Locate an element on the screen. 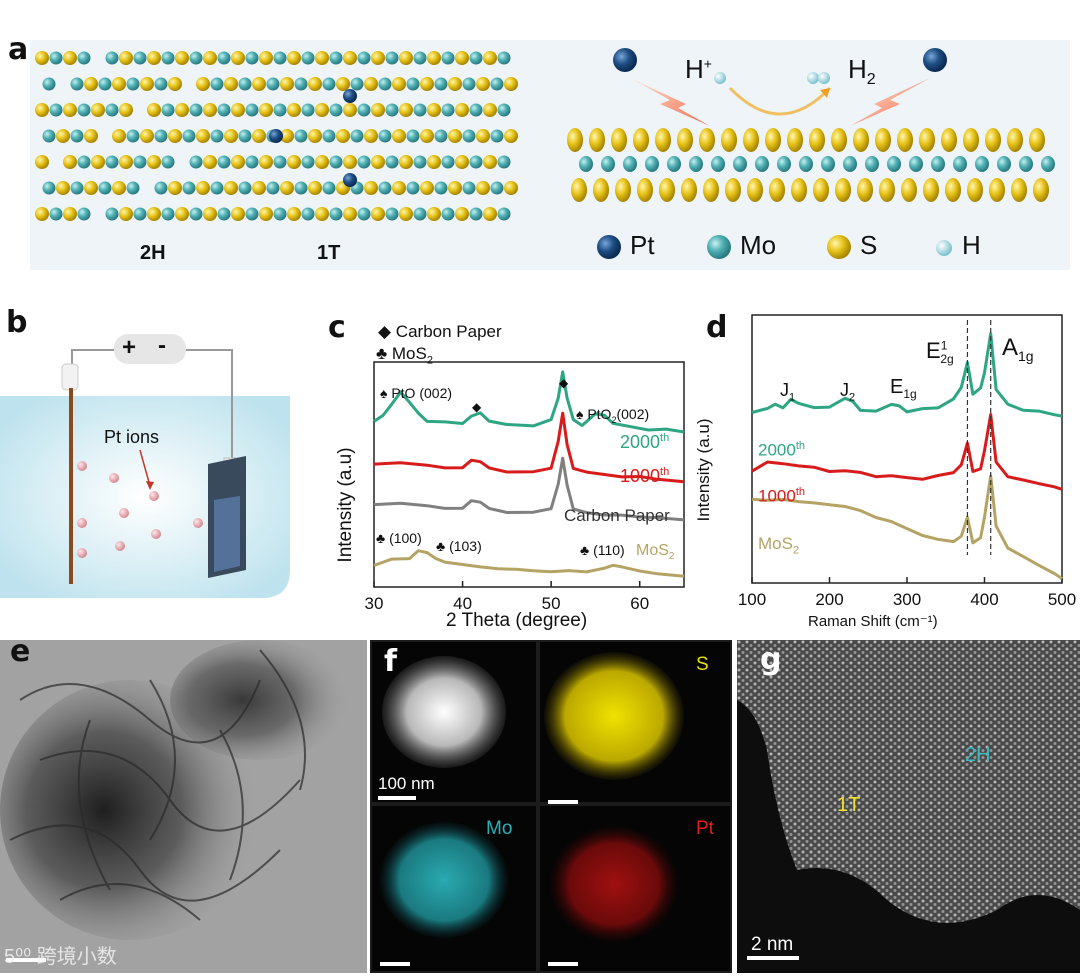  panel-g-haadf-image: 1T 2H 2 nm is located at coordinates (908, 806).